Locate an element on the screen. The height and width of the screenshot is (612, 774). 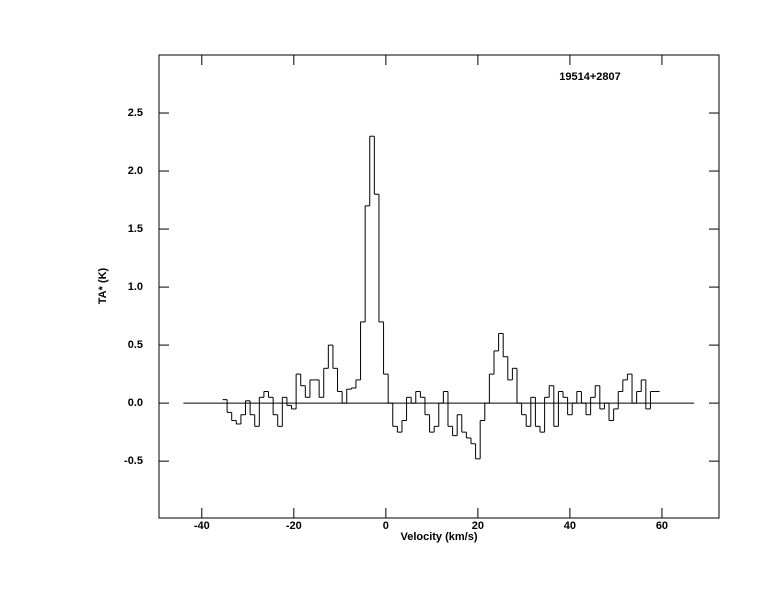
x-tick-label: 0 is located at coordinates (386, 526).